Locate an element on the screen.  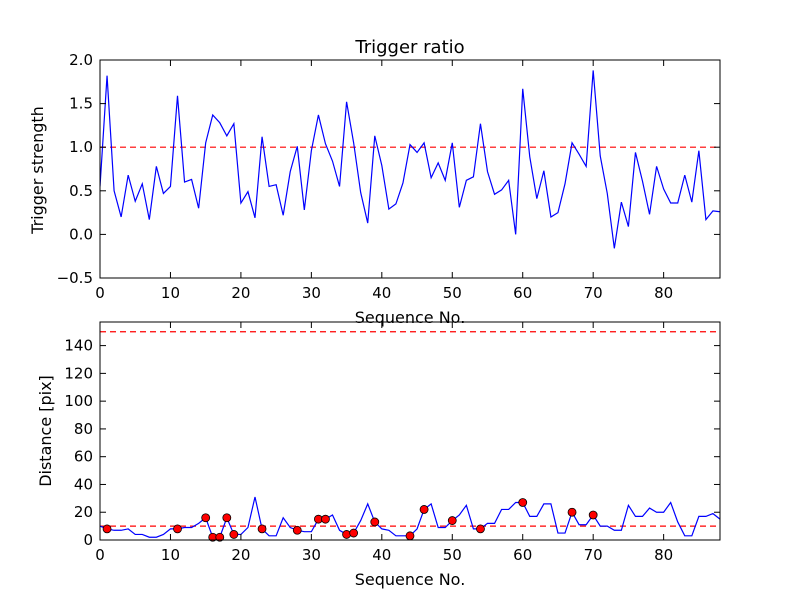
y-tick-label: 80 is located at coordinates (83, 429).